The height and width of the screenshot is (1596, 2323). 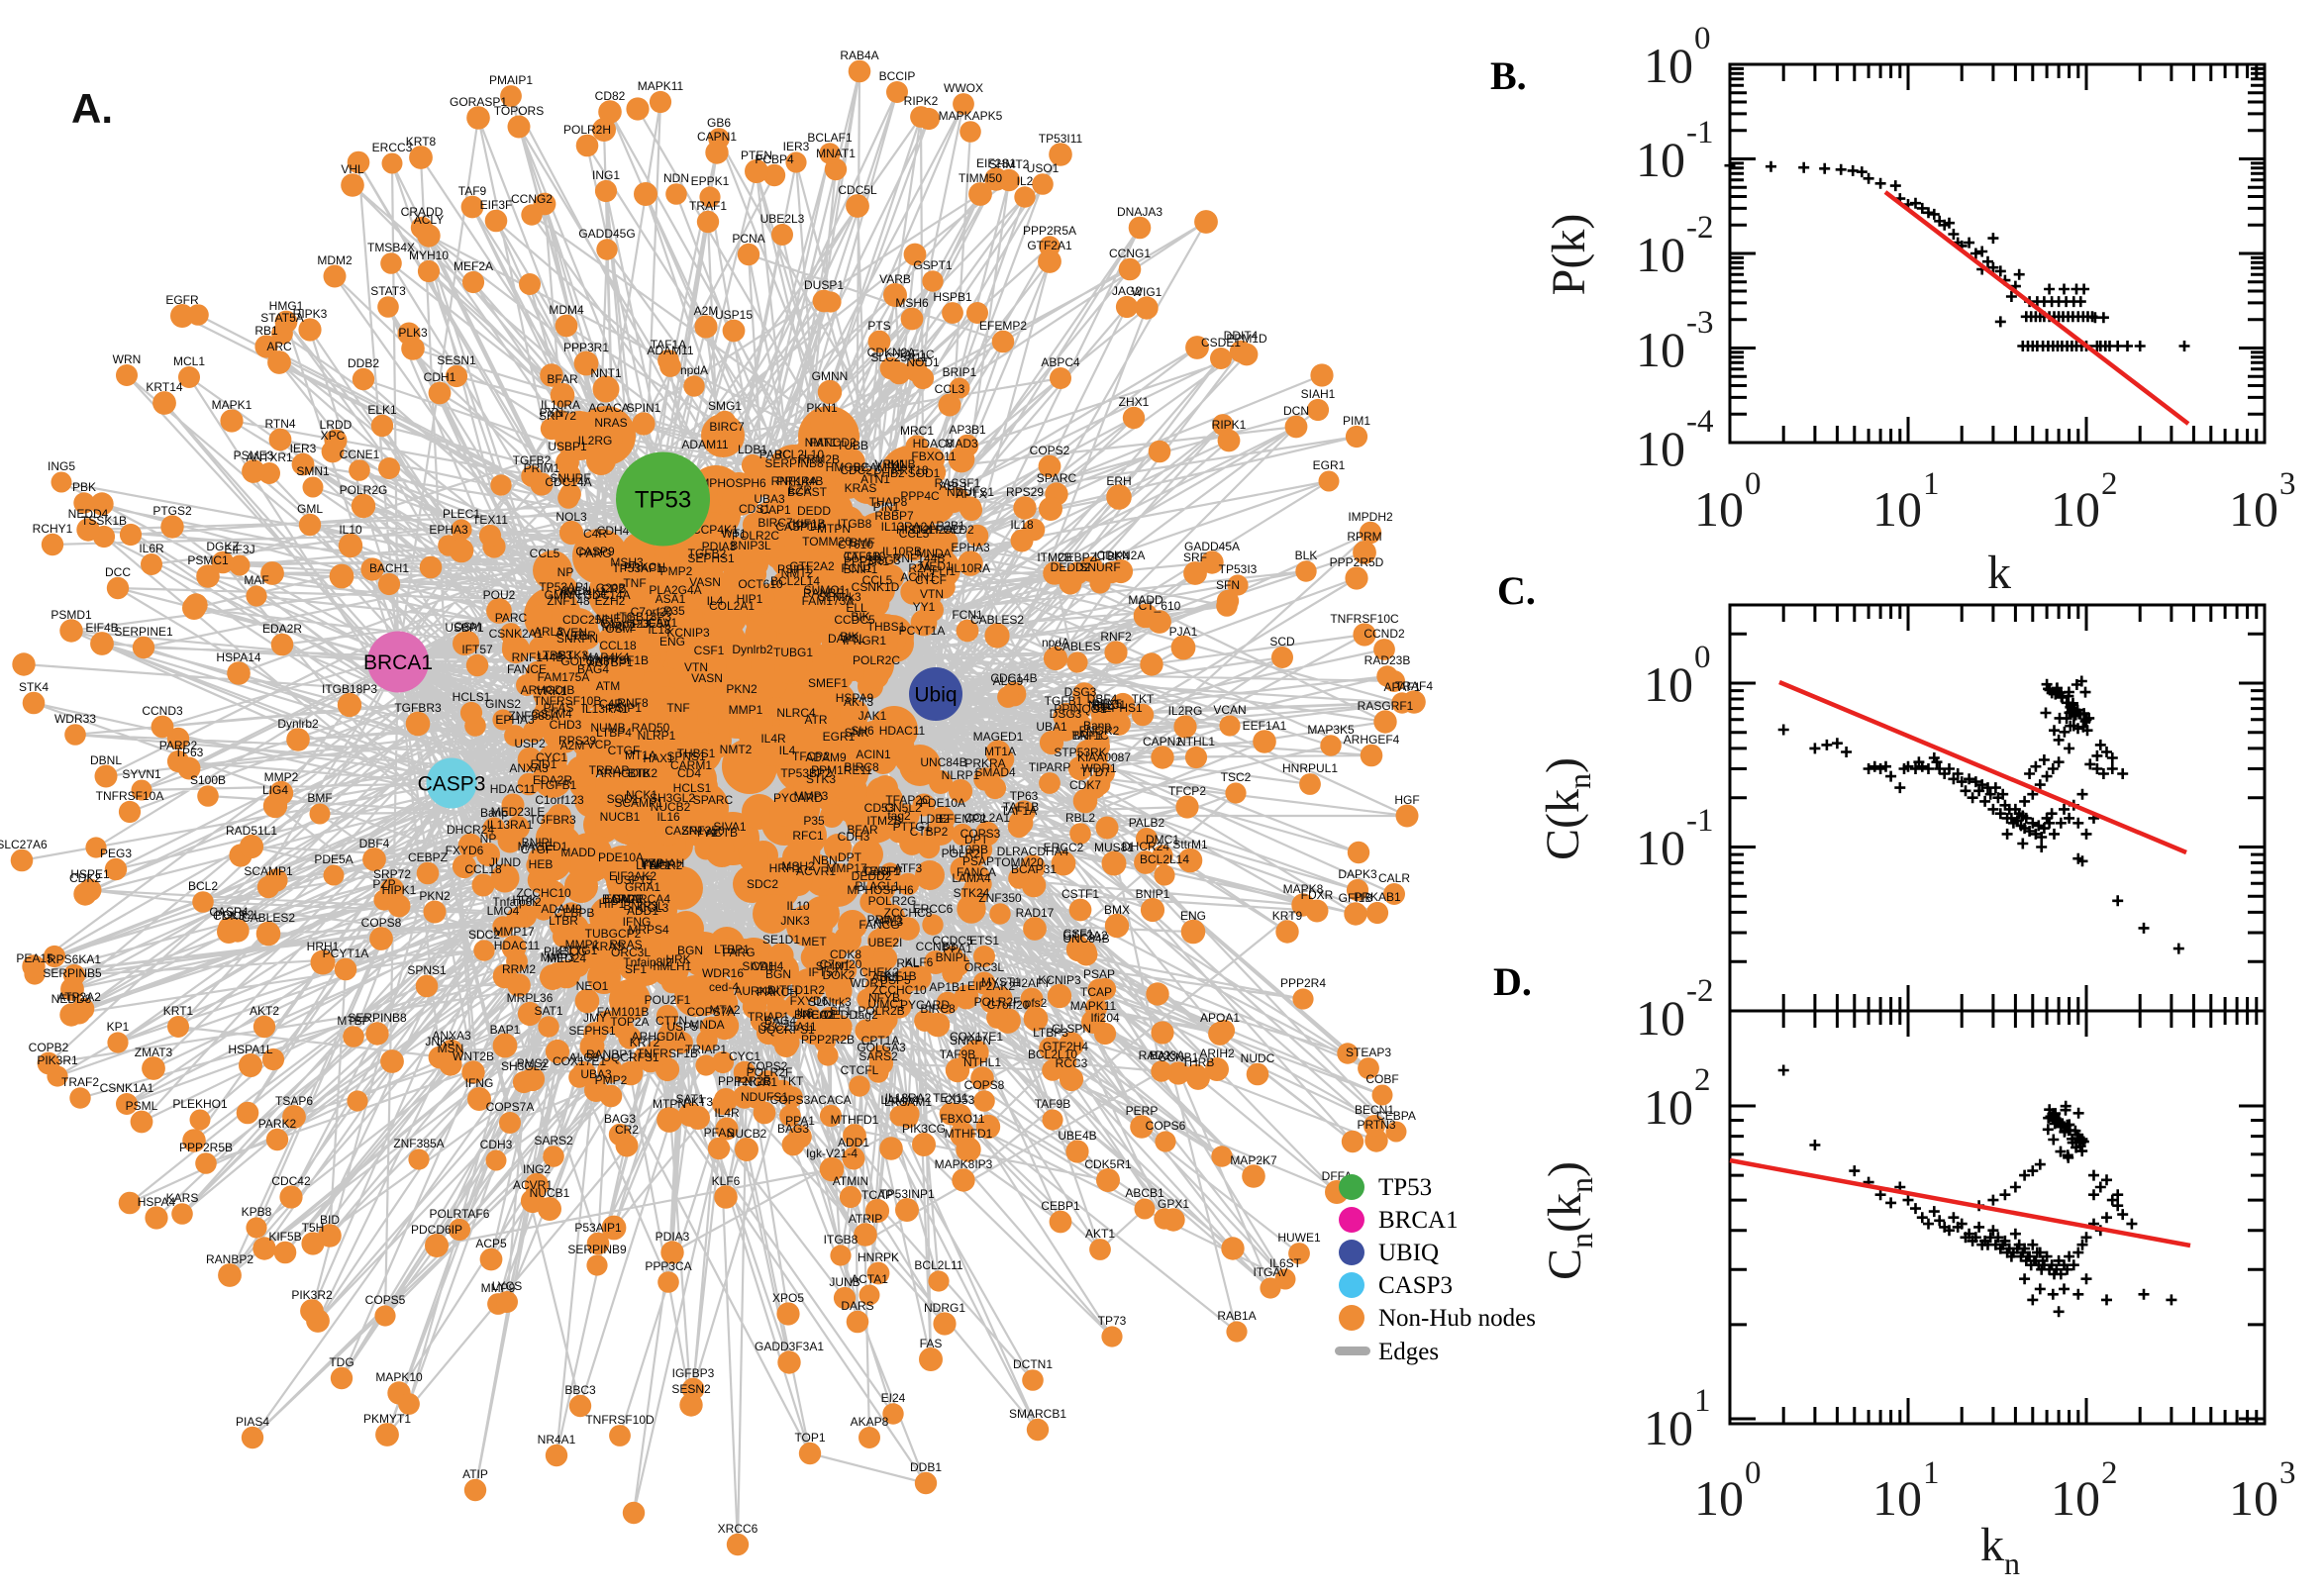 What do you see at coordinates (755, 1082) in the screenshot?
I see `svg-text: IFNGR1` at bounding box center [755, 1082].